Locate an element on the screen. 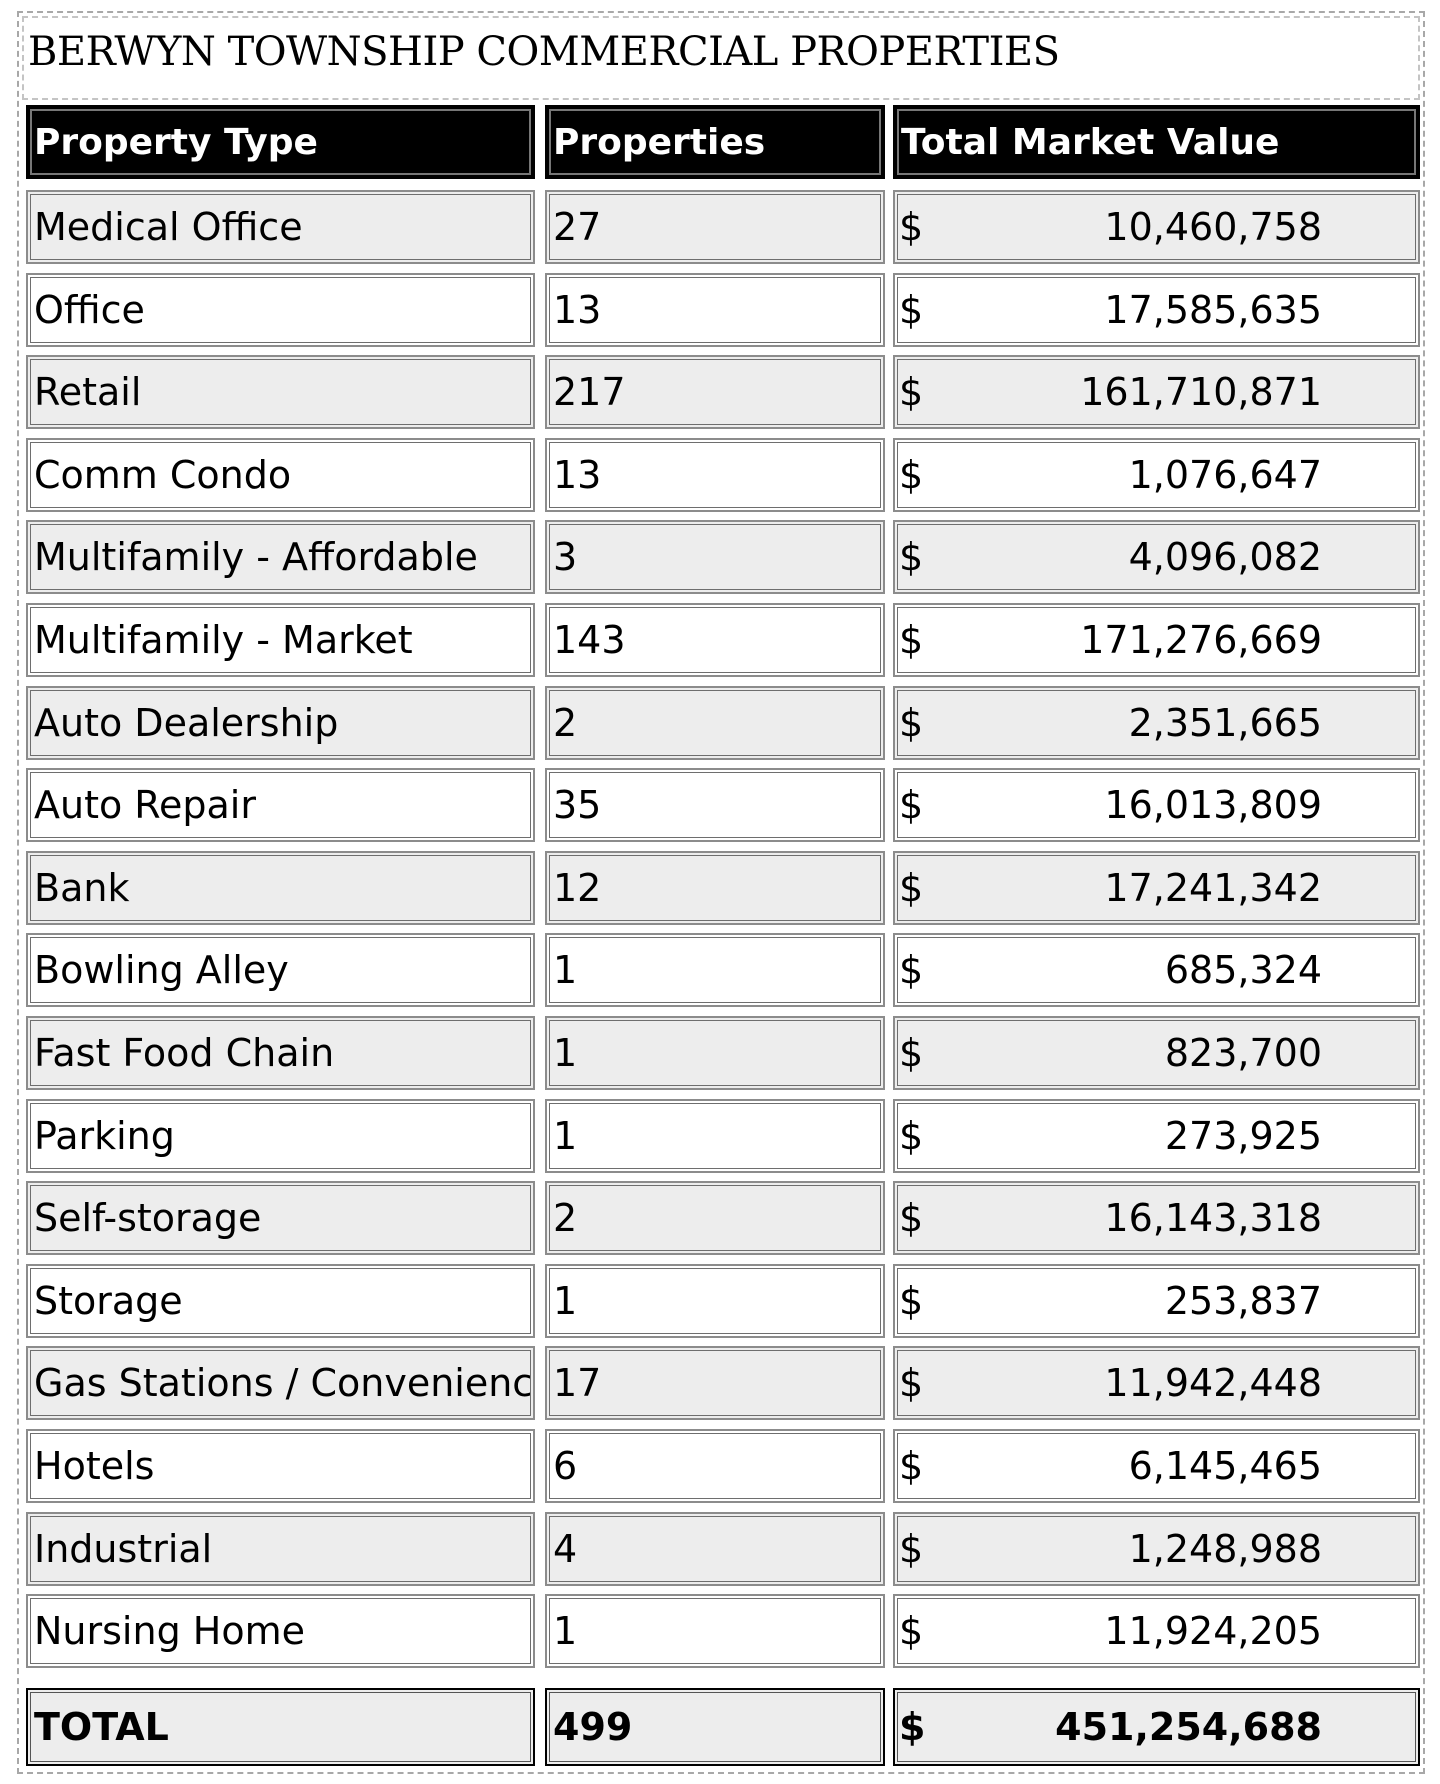 The width and height of the screenshot is (1440, 1784). total-label-cell: TOTAL is located at coordinates (280, 1727).